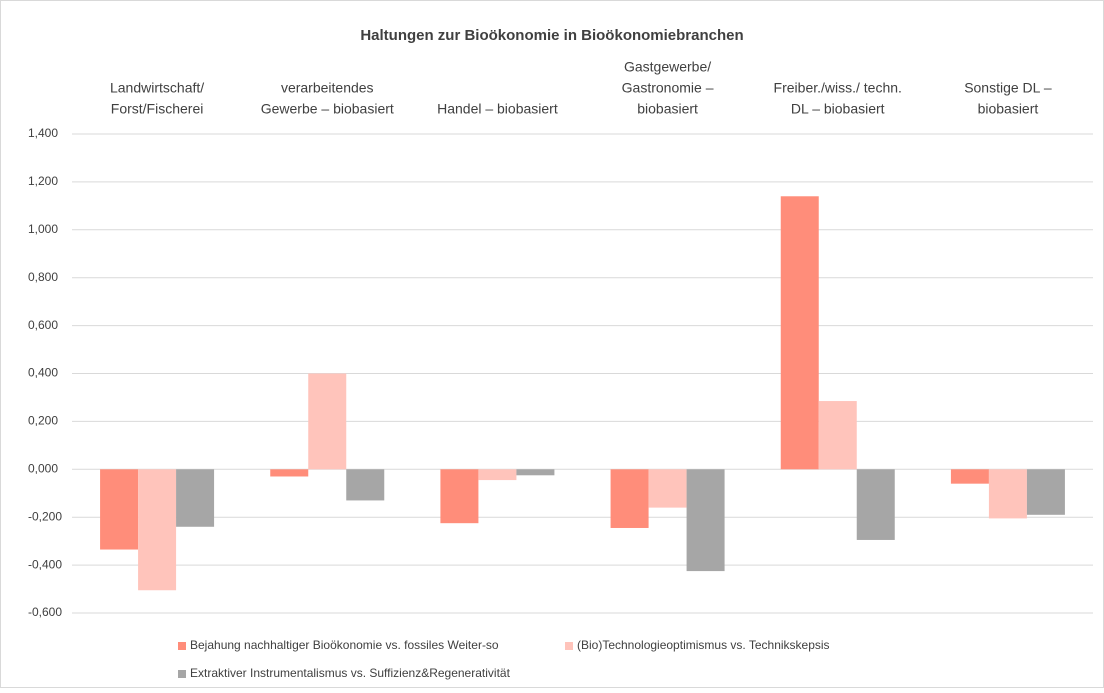  Describe the element at coordinates (43, 229) in the screenshot. I see `y-tick-label: 1,000` at that location.